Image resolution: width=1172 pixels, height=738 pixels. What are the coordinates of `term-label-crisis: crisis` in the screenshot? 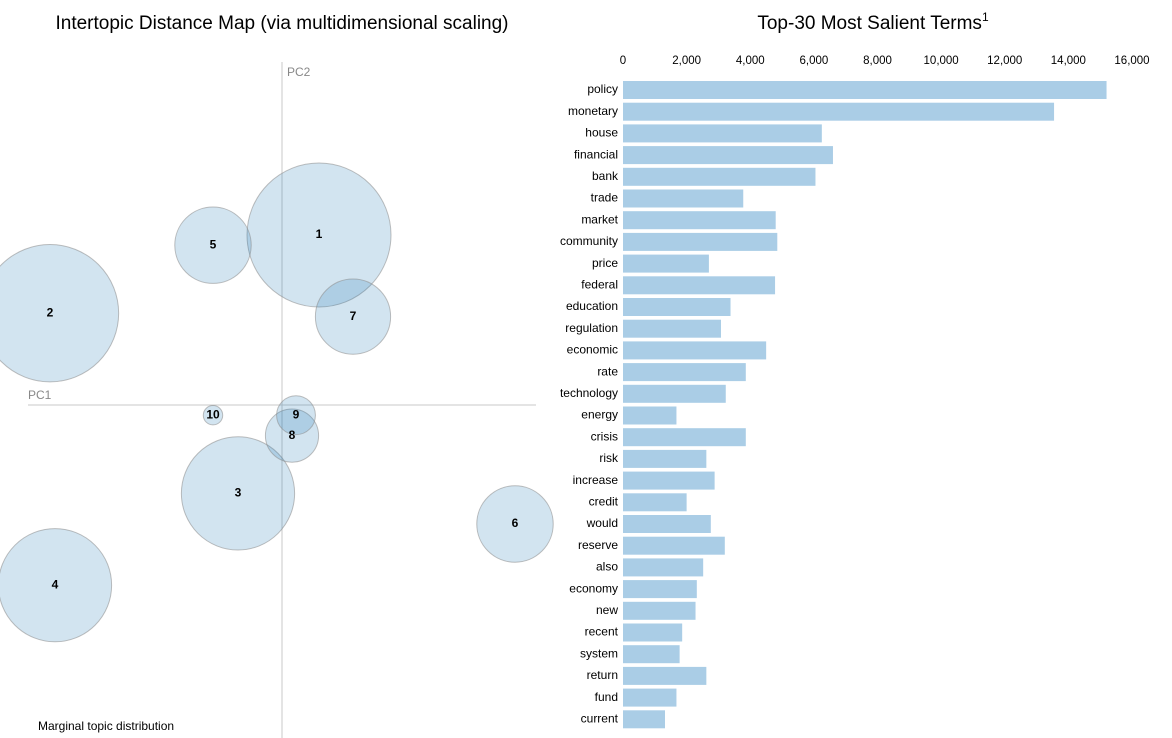 It's located at (604, 436).